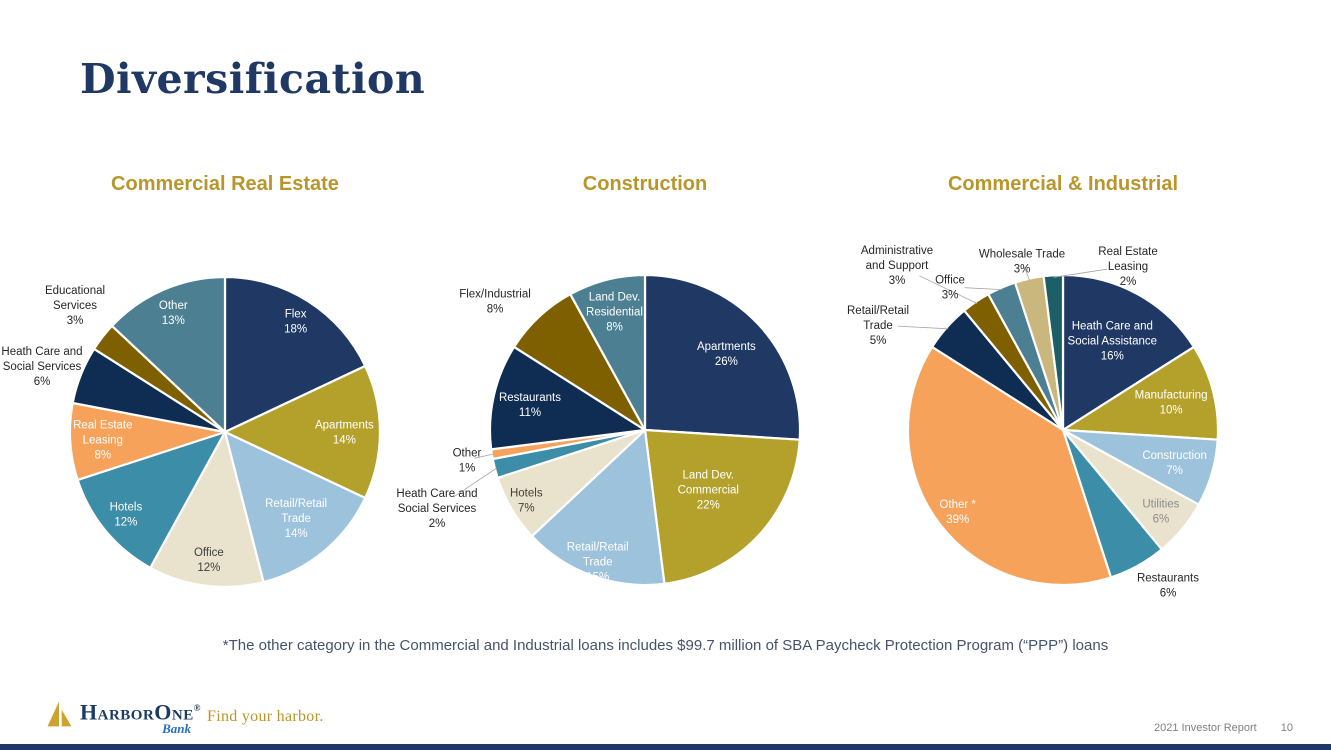  Describe the element at coordinates (530, 405) in the screenshot. I see `pie-label: Restaurants 11%` at that location.